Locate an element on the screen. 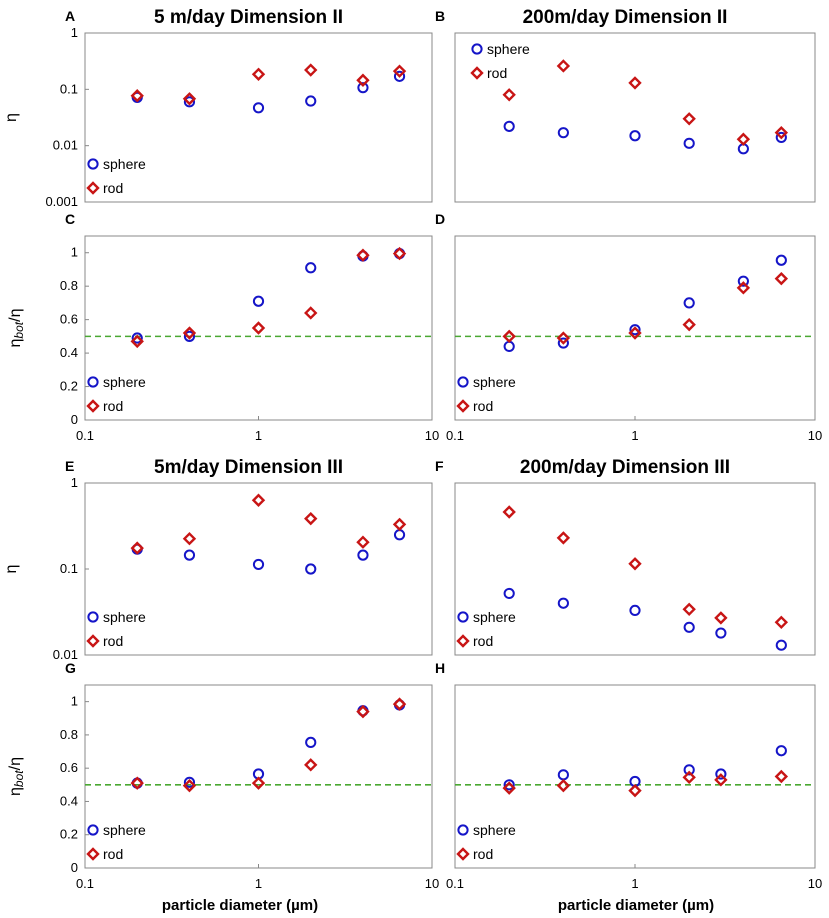 The height and width of the screenshot is (918, 829). panel-title: 5 m/day Dimension II is located at coordinates (248, 17).